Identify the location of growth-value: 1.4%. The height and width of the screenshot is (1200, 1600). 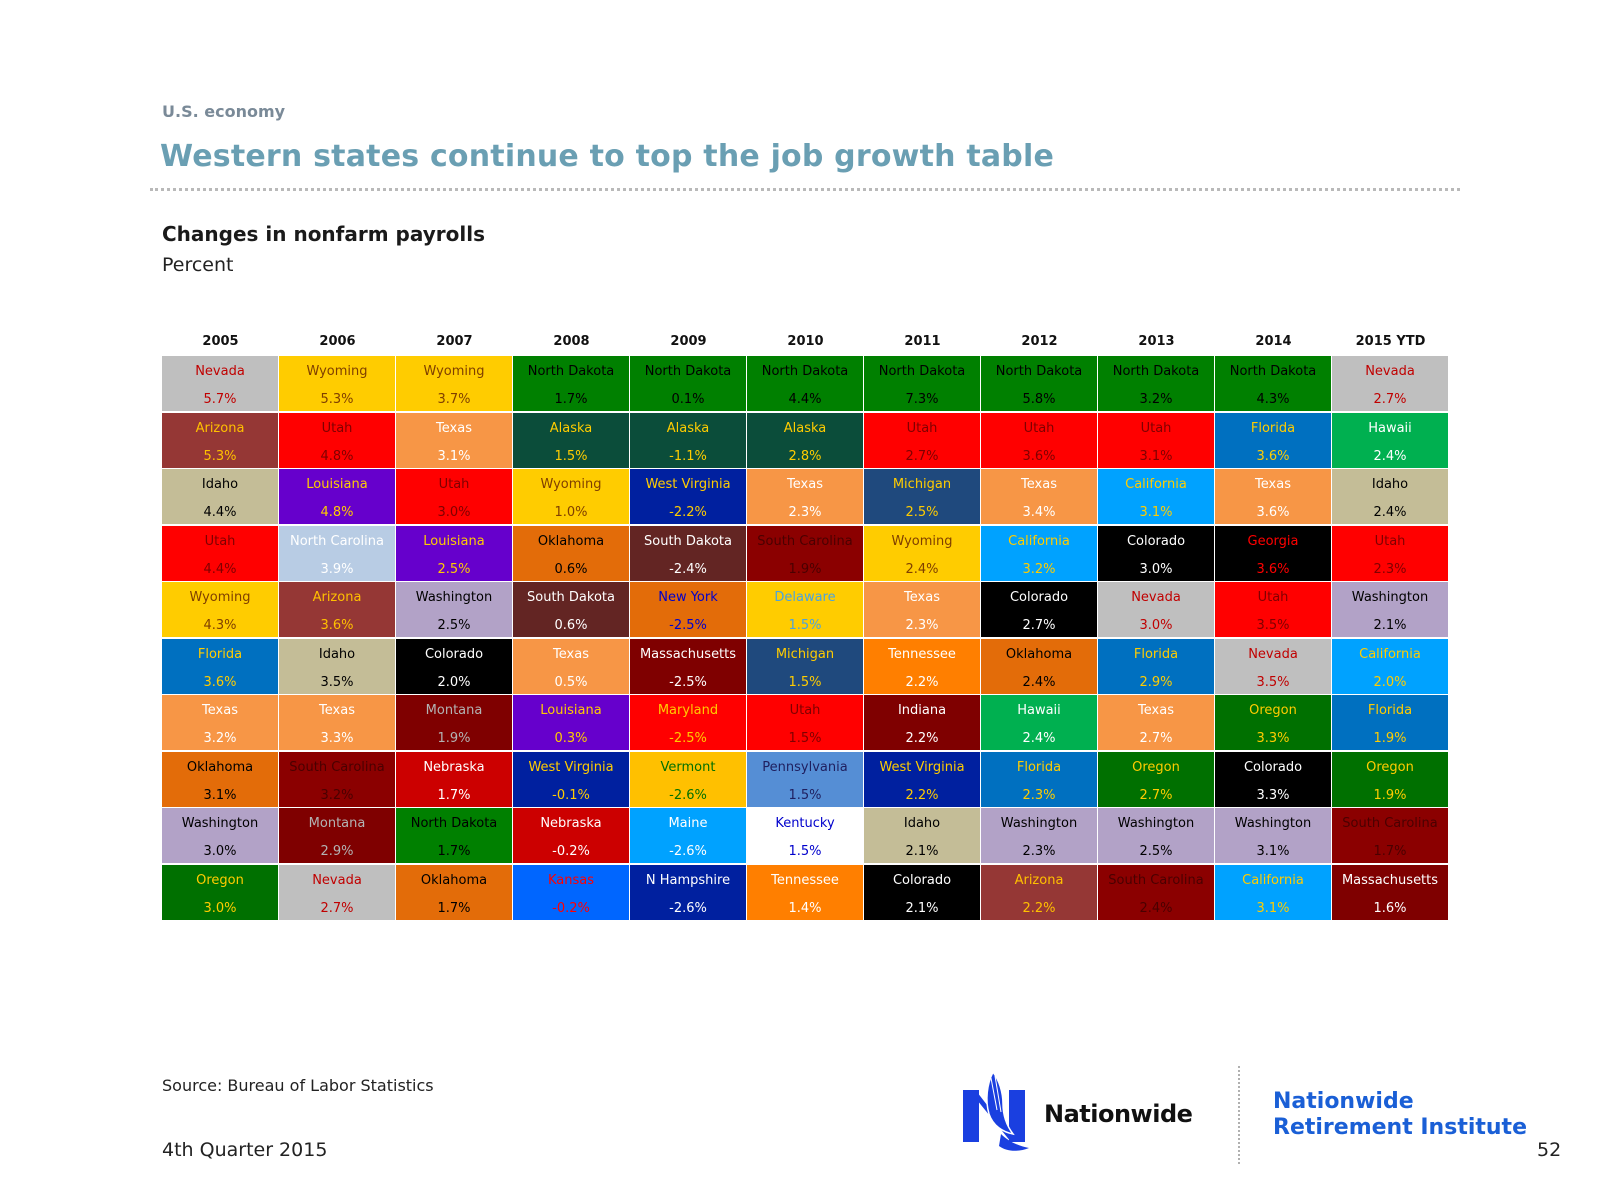
(805, 908).